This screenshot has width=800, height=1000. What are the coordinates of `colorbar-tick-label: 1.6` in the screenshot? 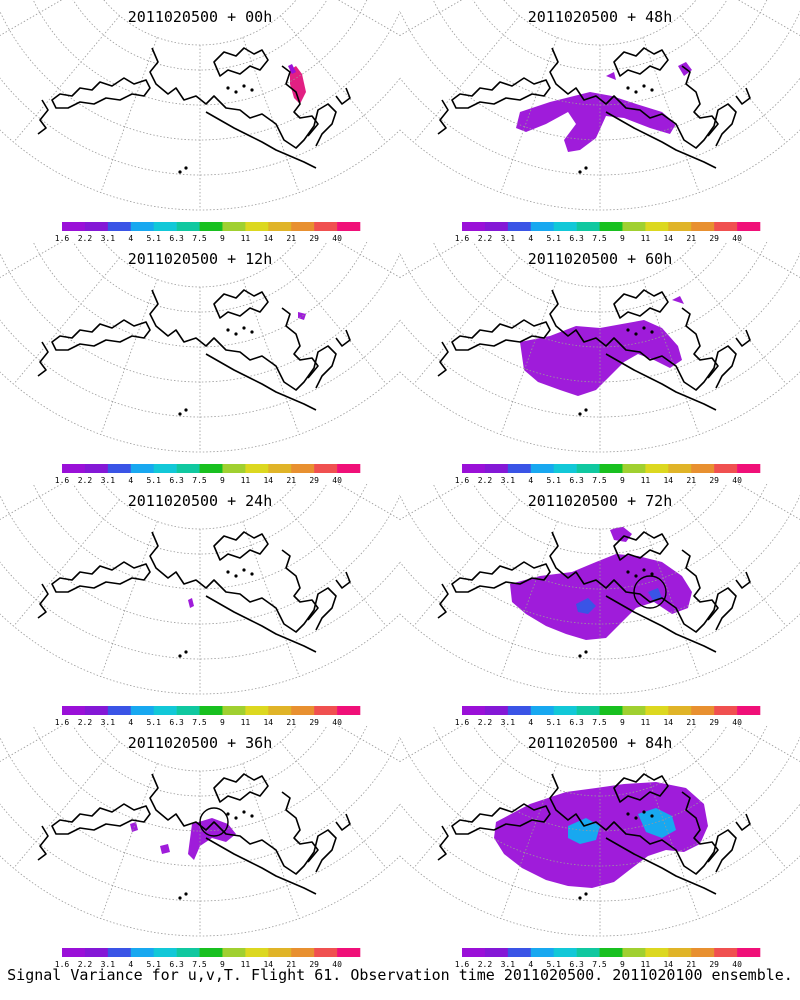 It's located at (62, 722).